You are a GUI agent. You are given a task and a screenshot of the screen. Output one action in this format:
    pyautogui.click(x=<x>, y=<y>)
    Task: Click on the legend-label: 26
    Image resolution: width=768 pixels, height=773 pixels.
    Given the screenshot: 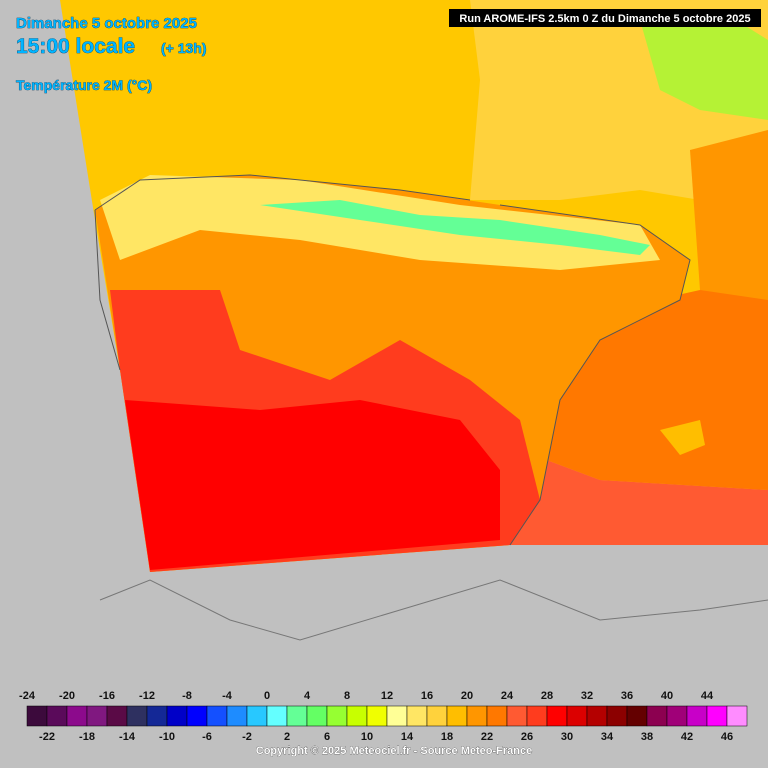 What is the action you would take?
    pyautogui.click(x=527, y=737)
    